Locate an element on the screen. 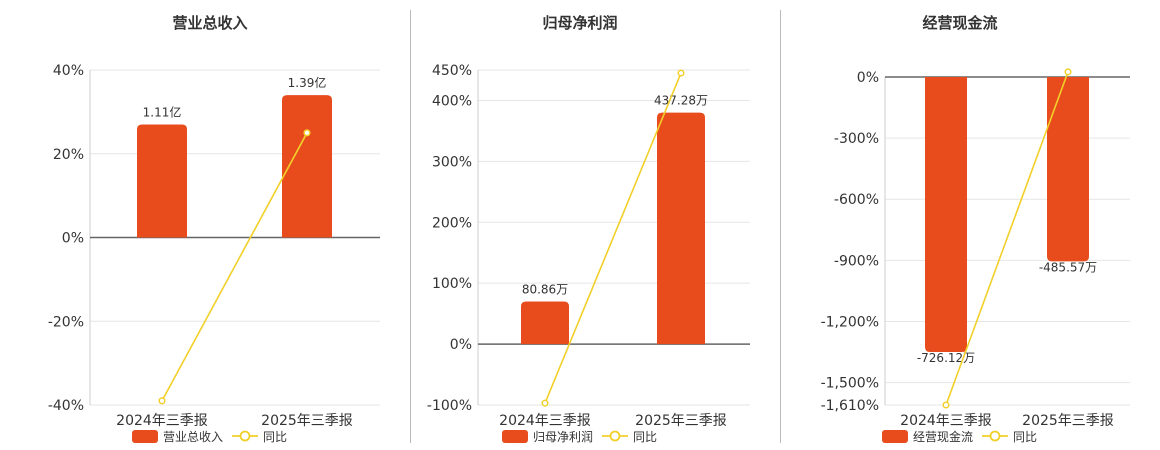 This screenshot has height=450, width=1160. y-tick-label: -20% is located at coordinates (66, 322).